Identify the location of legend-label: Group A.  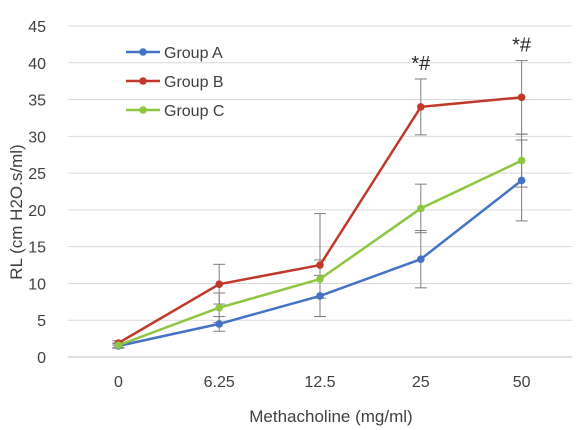
(193, 53).